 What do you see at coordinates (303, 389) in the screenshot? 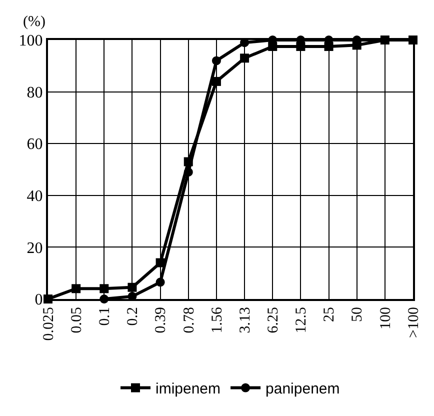
I see `legend-label: panipenem` at bounding box center [303, 389].